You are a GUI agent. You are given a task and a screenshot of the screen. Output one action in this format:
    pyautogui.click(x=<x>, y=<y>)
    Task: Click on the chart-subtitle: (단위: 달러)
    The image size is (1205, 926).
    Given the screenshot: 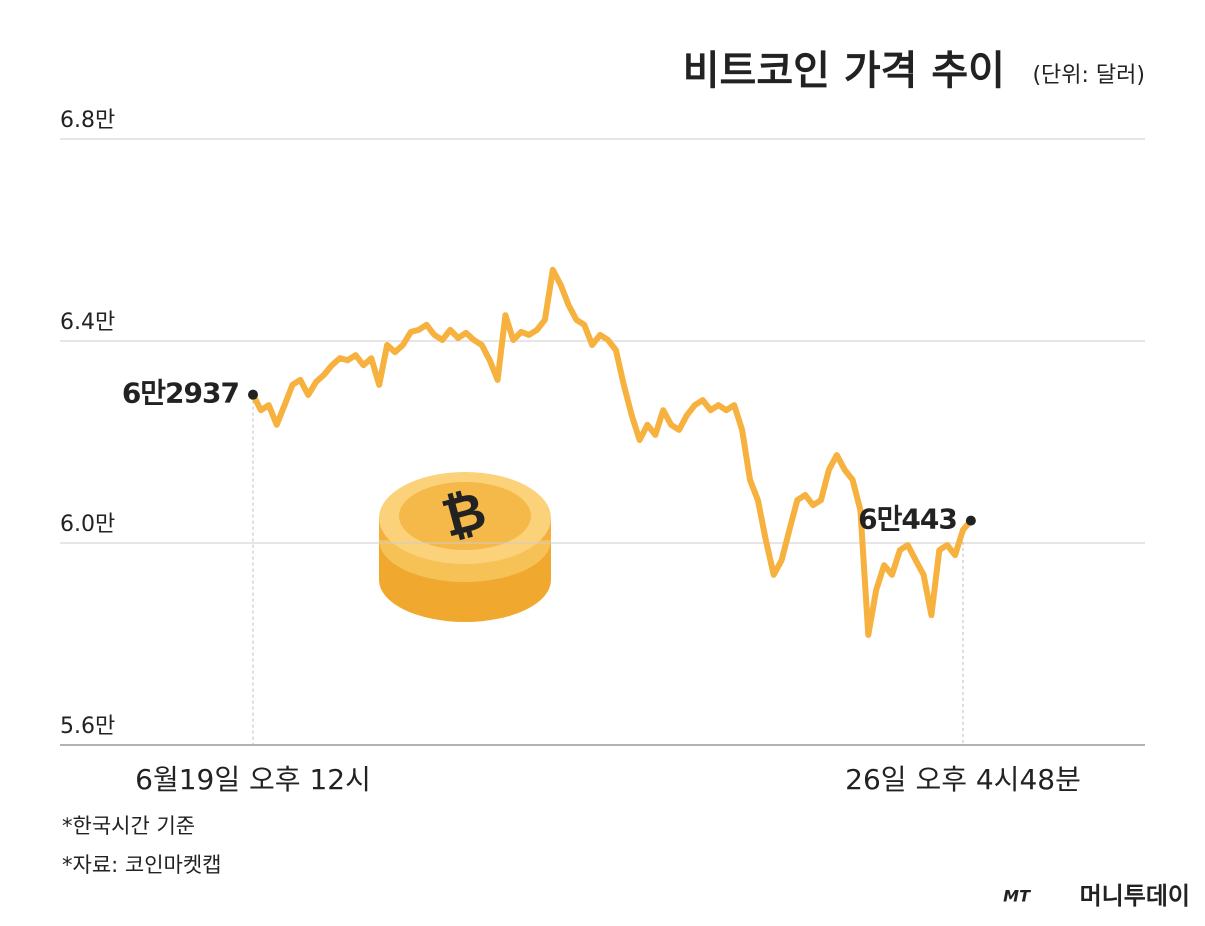 What is the action you would take?
    pyautogui.click(x=1088, y=75)
    